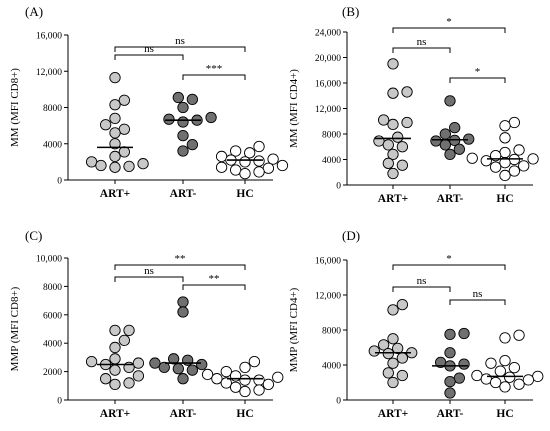 The image size is (550, 431). I want to click on y-tick-label: 20,000, so click(328, 59).